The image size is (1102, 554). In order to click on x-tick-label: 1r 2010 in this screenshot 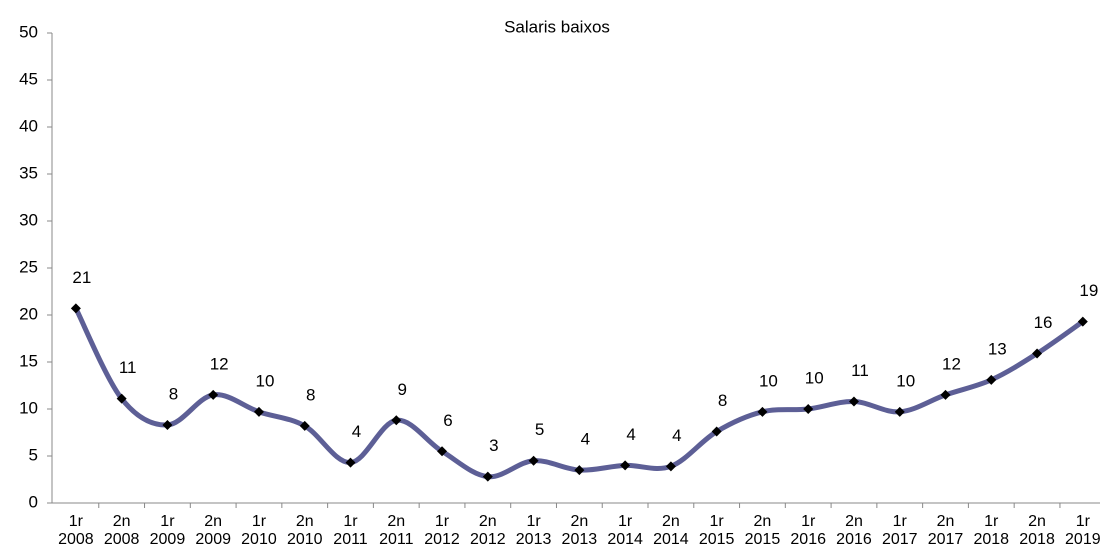, I will do `click(259, 530)`.